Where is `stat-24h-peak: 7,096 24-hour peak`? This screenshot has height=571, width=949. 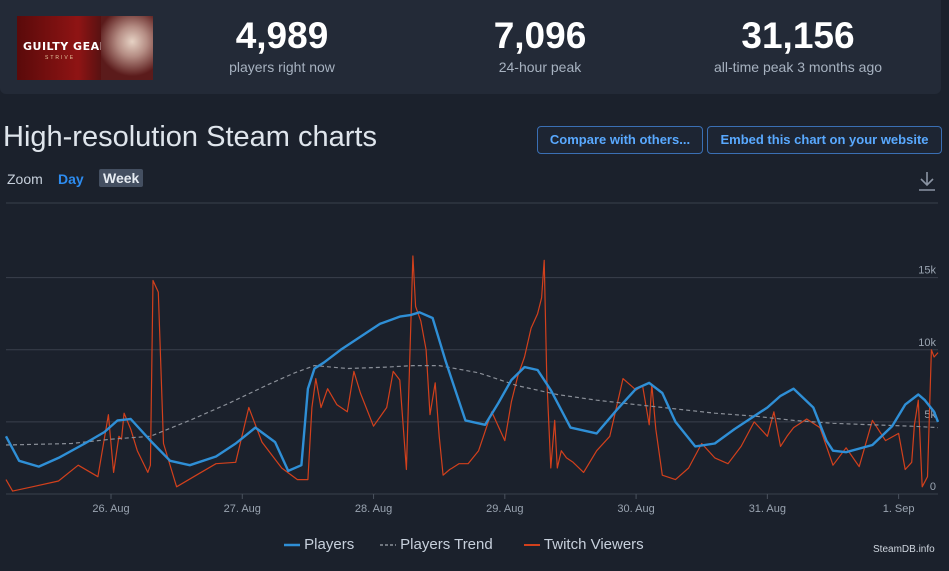
stat-24h-peak: 7,096 24-hour peak is located at coordinates (540, 45).